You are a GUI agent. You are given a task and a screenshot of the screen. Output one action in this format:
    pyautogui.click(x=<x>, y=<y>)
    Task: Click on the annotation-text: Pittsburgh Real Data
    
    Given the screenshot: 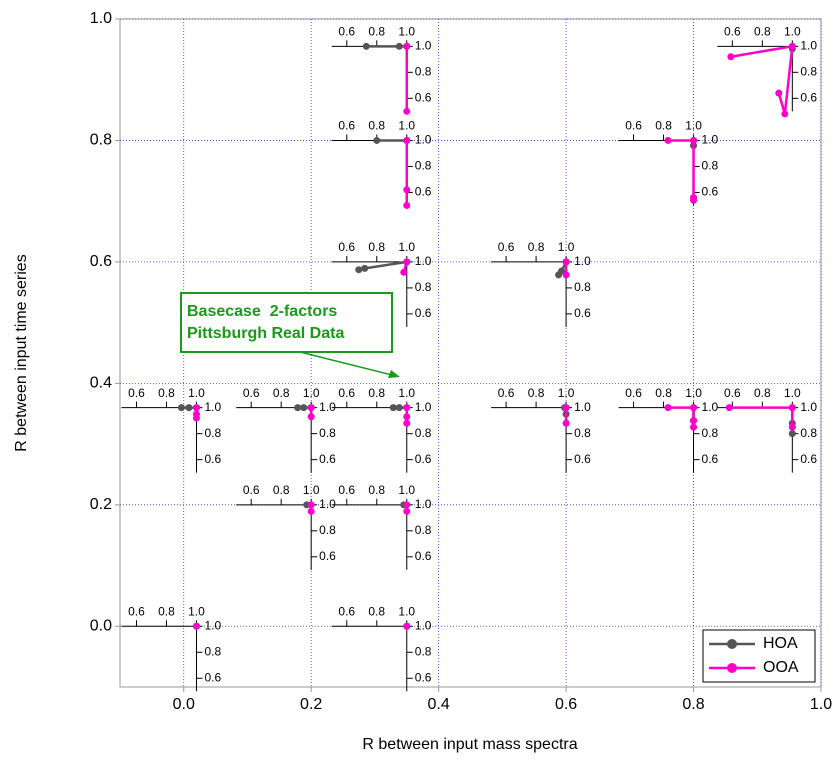 What is the action you would take?
    pyautogui.click(x=265, y=333)
    